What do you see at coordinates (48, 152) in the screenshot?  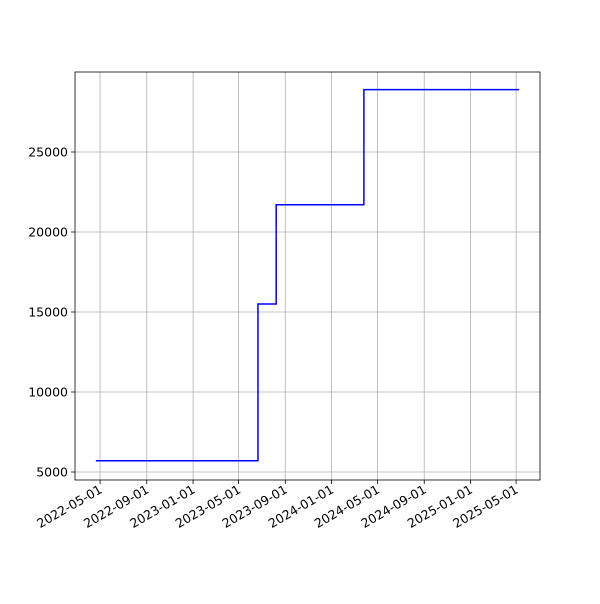 I see `y-tick-label: 25000` at bounding box center [48, 152].